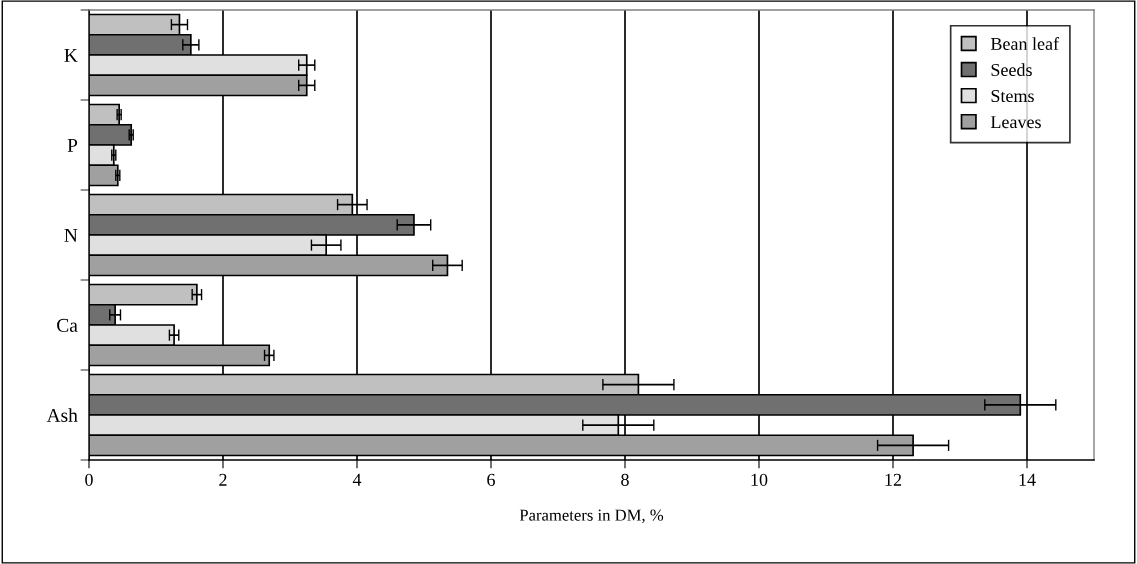 This screenshot has height=564, width=1137. What do you see at coordinates (1011, 70) in the screenshot?
I see `legend-label: Seeds` at bounding box center [1011, 70].